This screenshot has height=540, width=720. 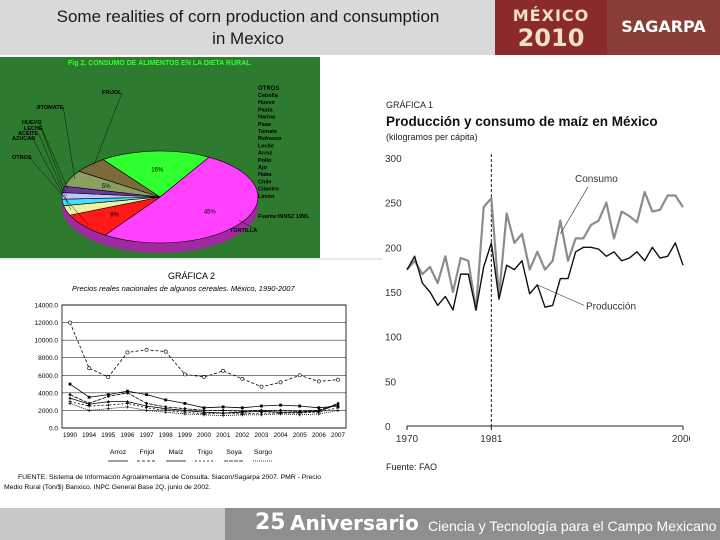 What do you see at coordinates (522, 121) in the screenshot?
I see `g1-title: Producción y consumo de maíz en México` at bounding box center [522, 121].